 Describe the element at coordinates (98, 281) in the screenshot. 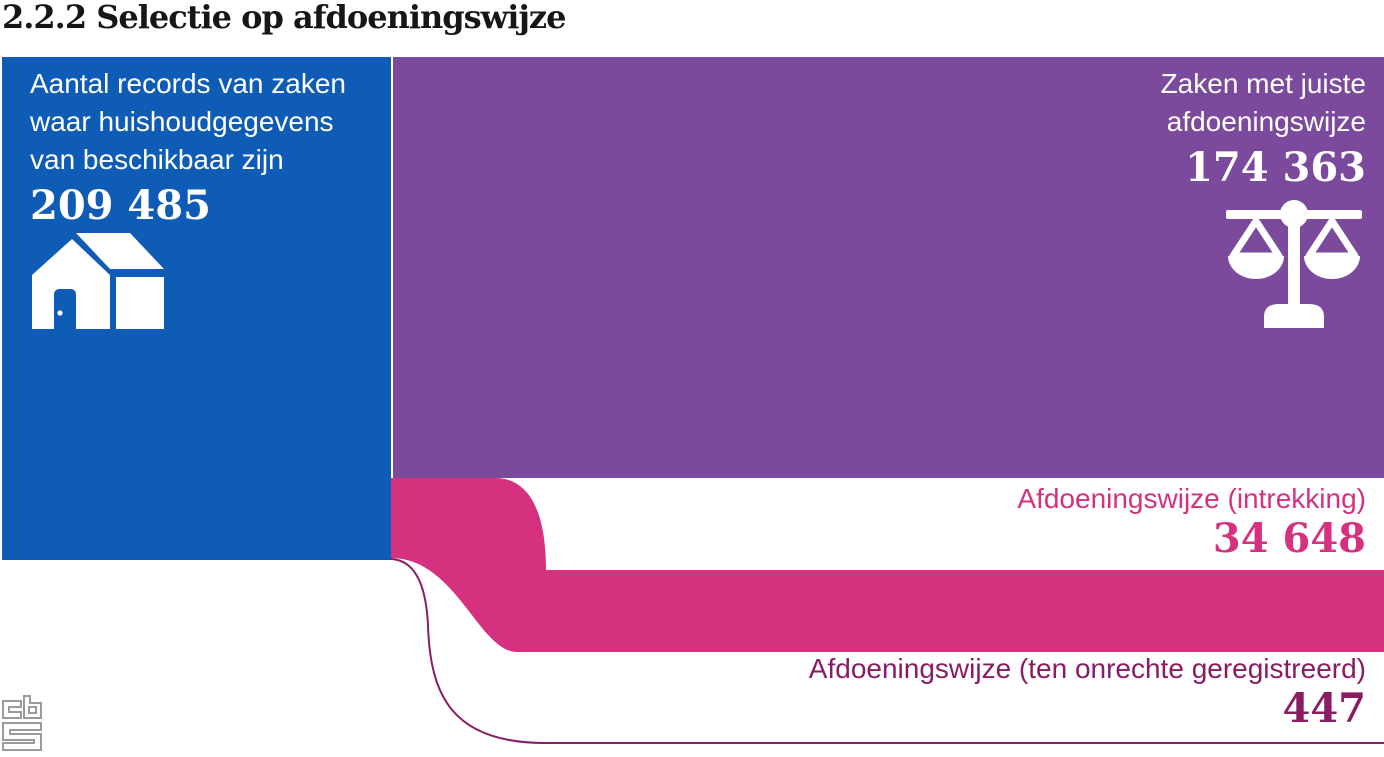

I see `house-icon` at that location.